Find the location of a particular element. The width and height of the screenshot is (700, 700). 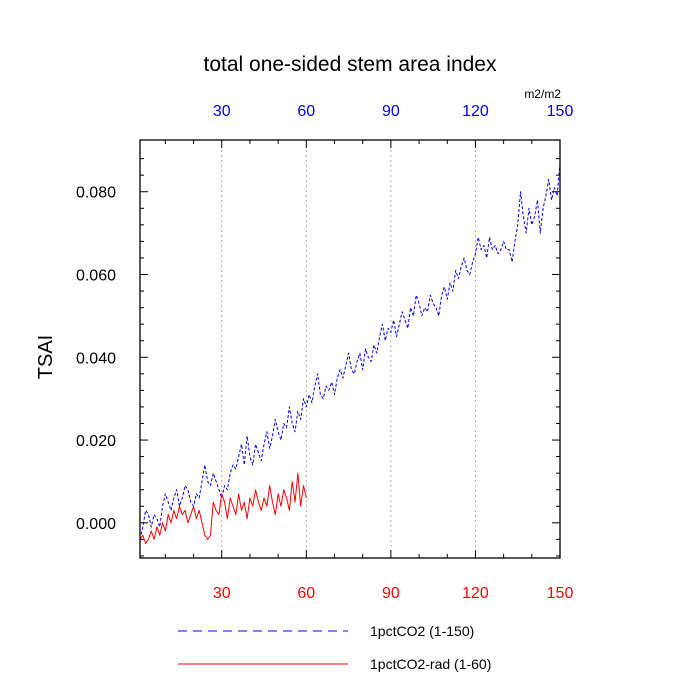

x-tick-label-bottom-90: 90 is located at coordinates (391, 593).